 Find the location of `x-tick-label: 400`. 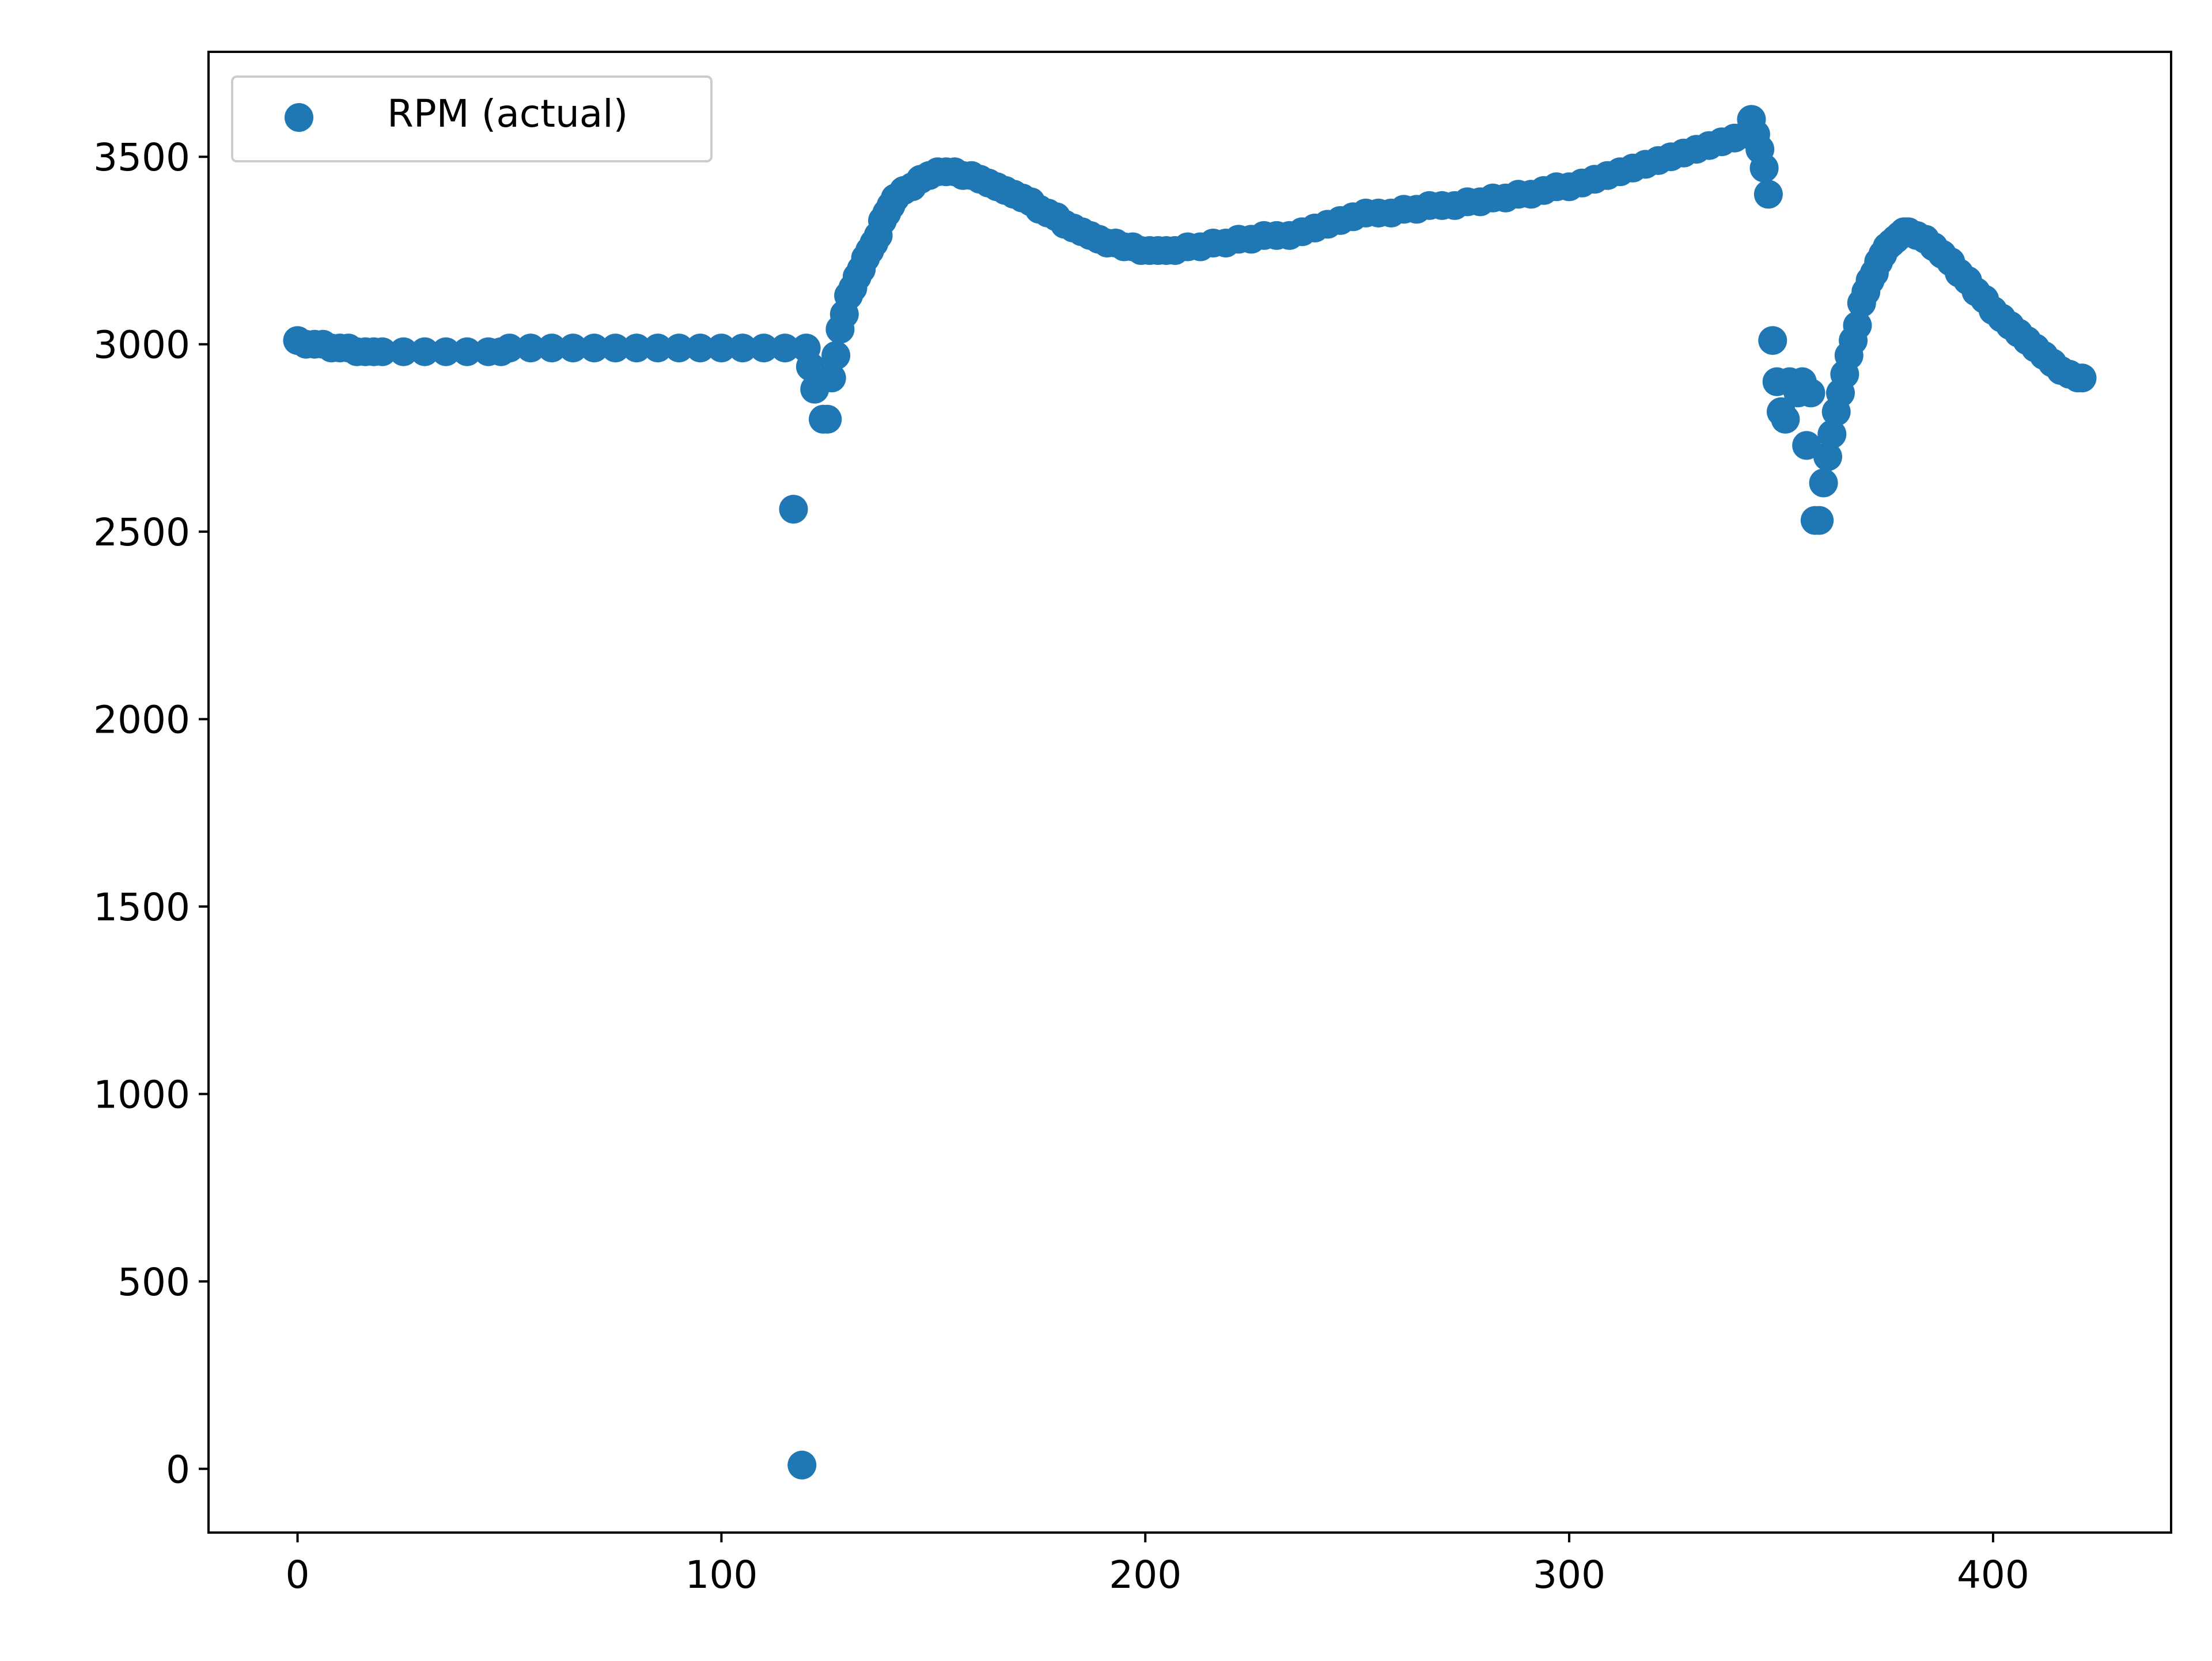

x-tick-label: 400 is located at coordinates (1993, 1575).